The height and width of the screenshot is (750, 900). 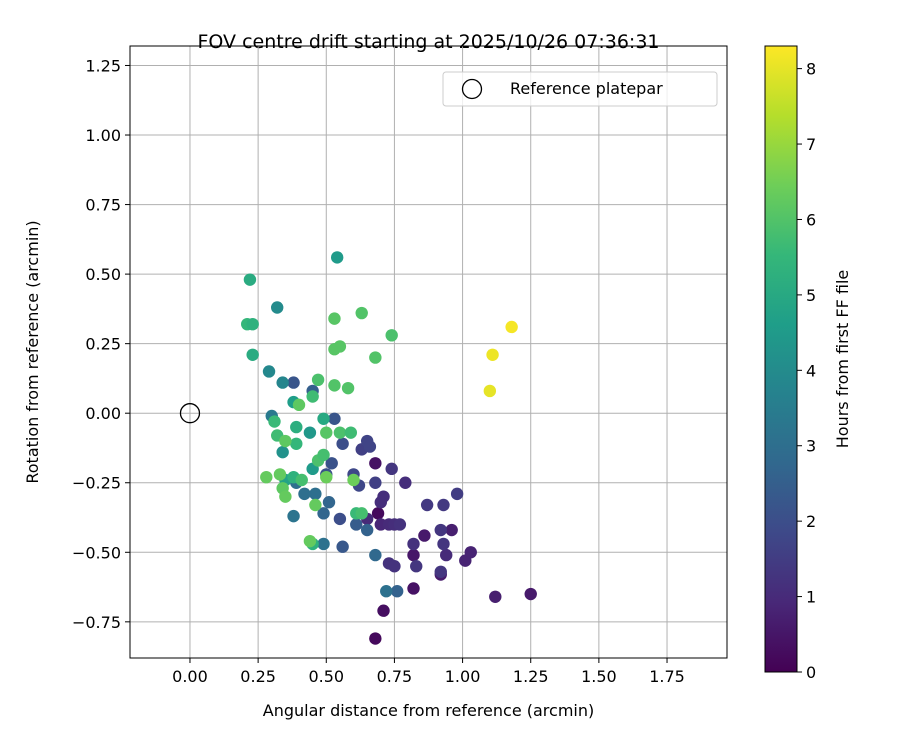 What do you see at coordinates (103, 274) in the screenshot?
I see `y-tick-label: 0.50` at bounding box center [103, 274].